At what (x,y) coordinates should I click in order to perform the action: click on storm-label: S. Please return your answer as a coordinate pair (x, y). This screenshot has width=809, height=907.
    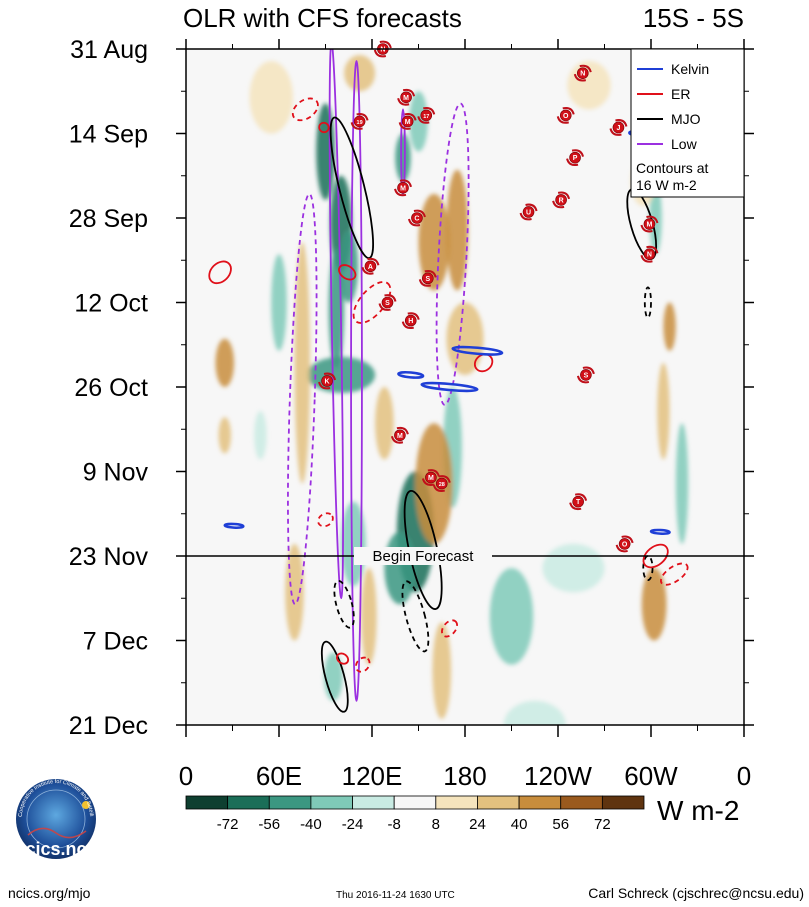
    Looking at the image, I should click on (427, 279).